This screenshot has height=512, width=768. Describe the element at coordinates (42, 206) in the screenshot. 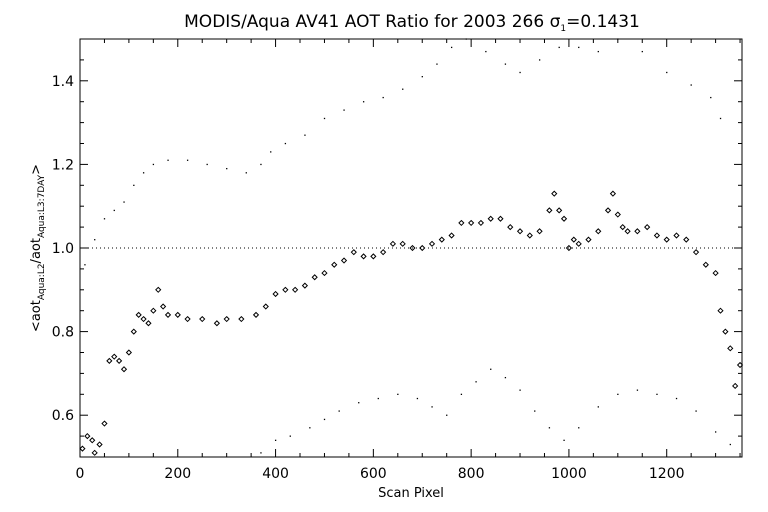

I see `y-axis-label-sub2: Aqua:L3:7DAY` at that location.